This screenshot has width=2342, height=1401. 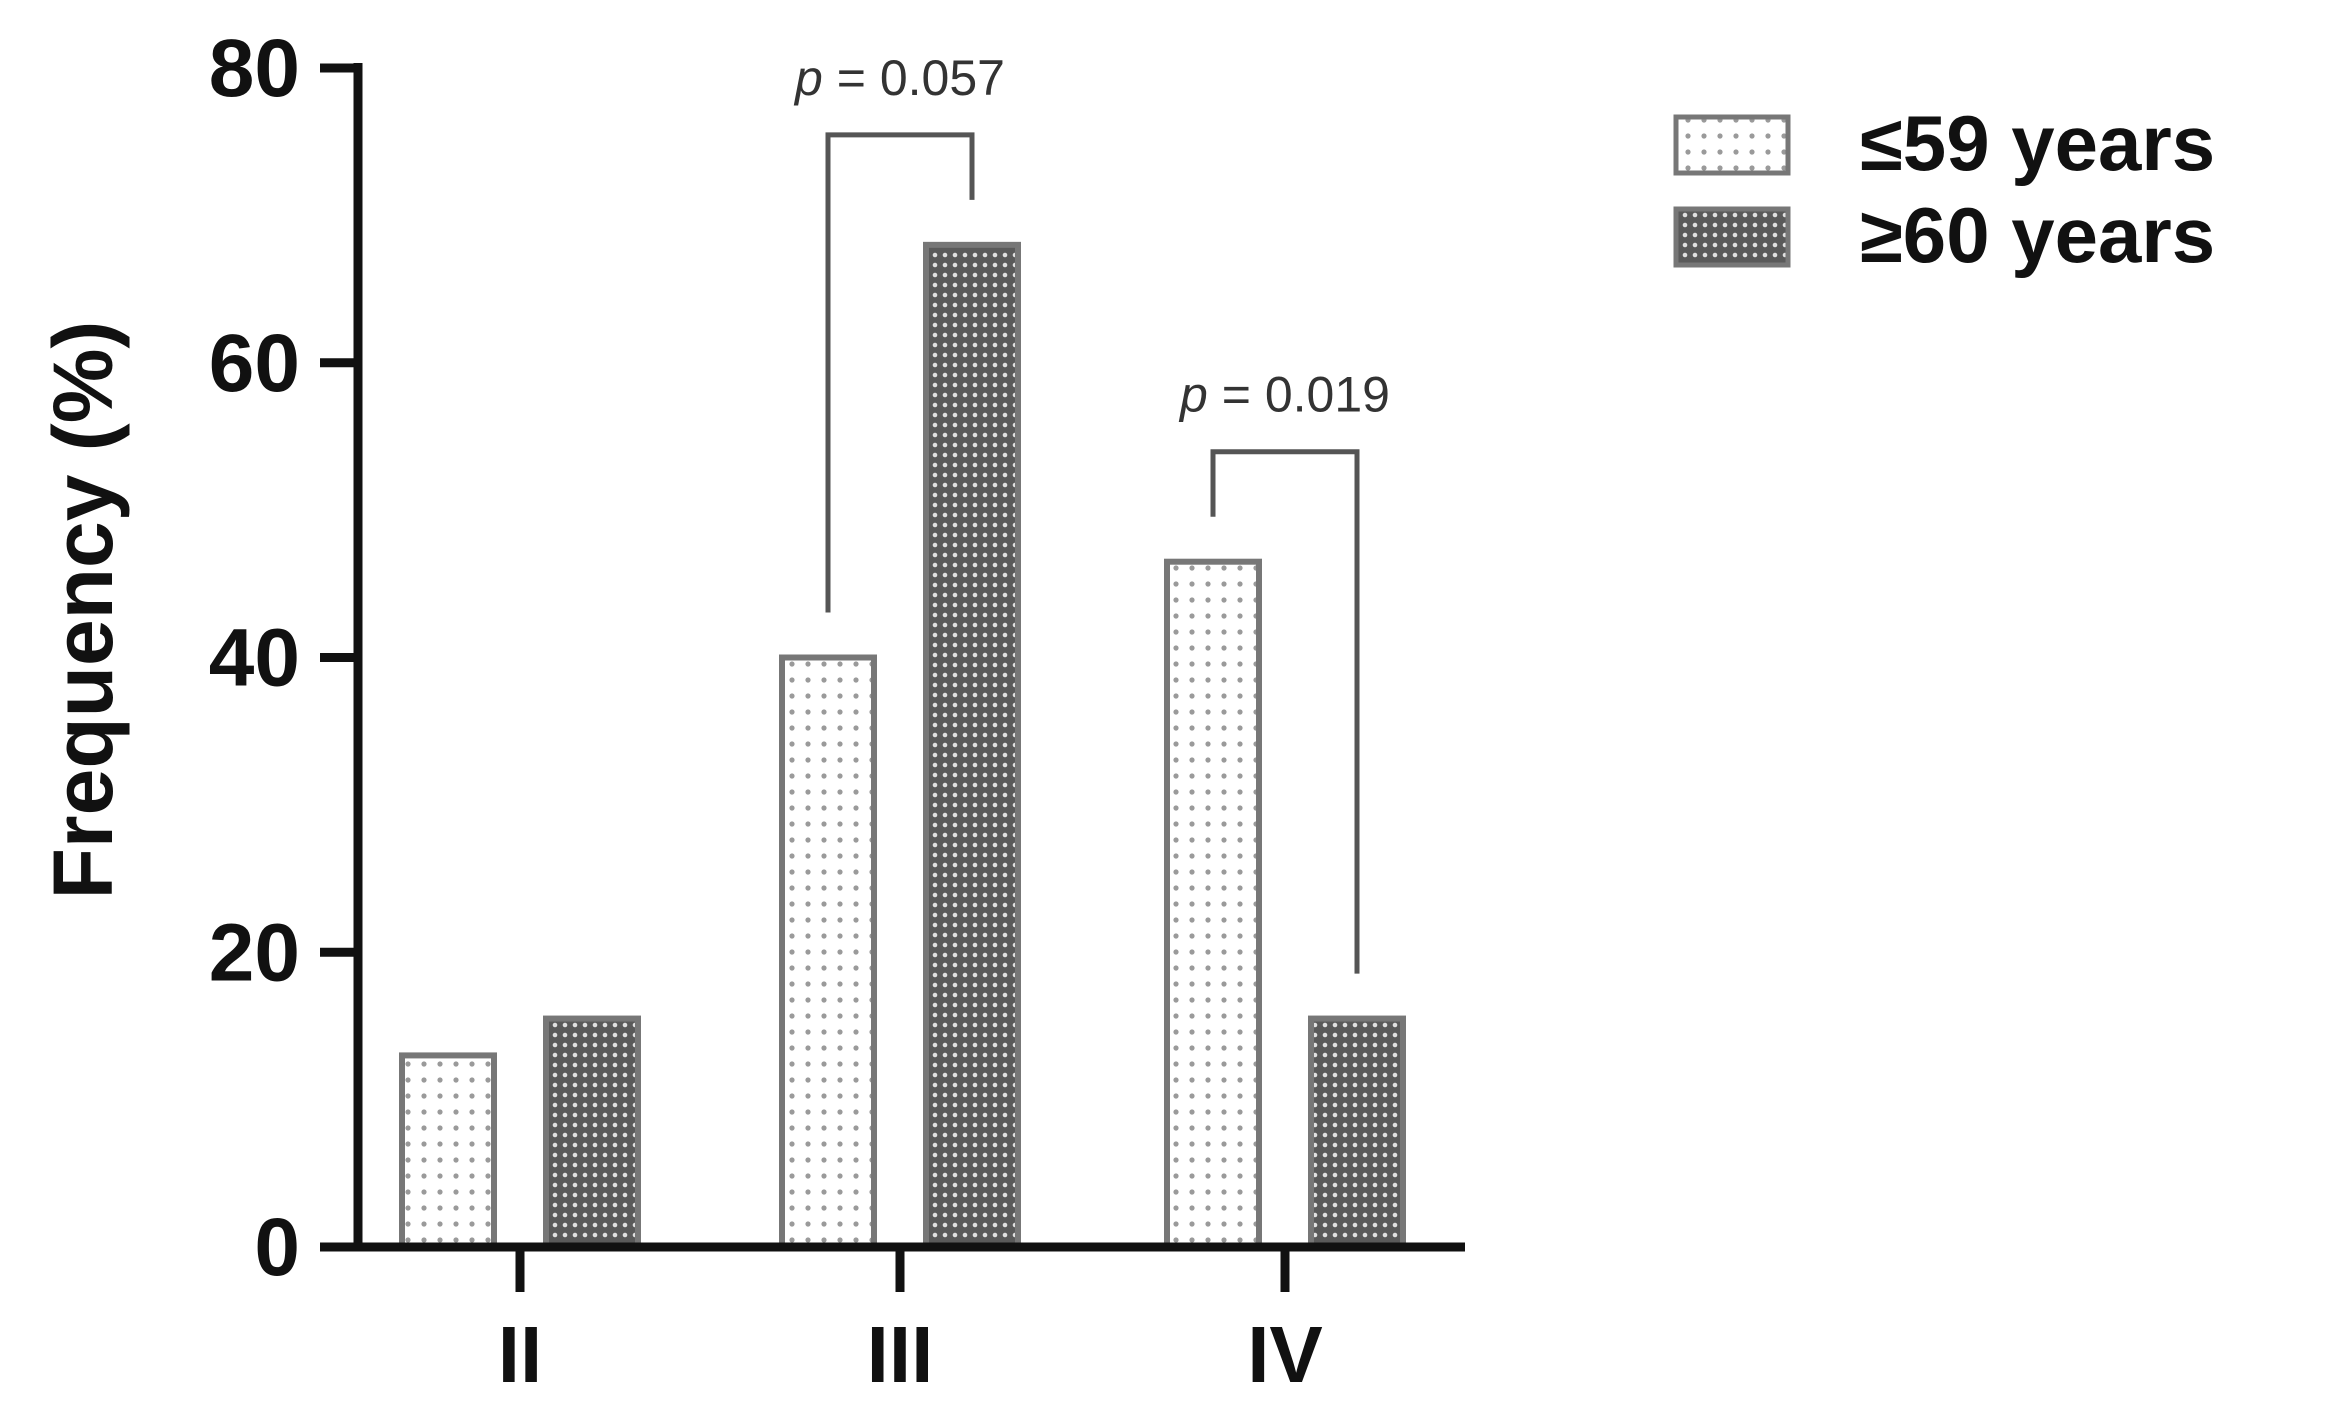 What do you see at coordinates (254, 363) in the screenshot?
I see `y-tick-label-60: 60` at bounding box center [254, 363].